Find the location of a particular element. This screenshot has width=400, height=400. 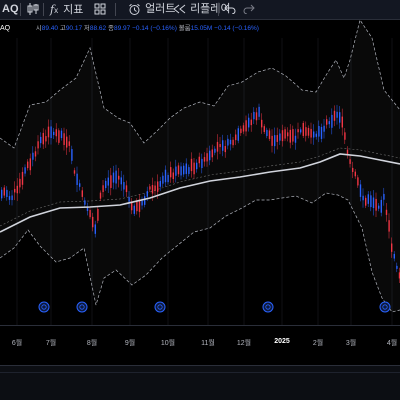

grid-icon is located at coordinates (100, 9).